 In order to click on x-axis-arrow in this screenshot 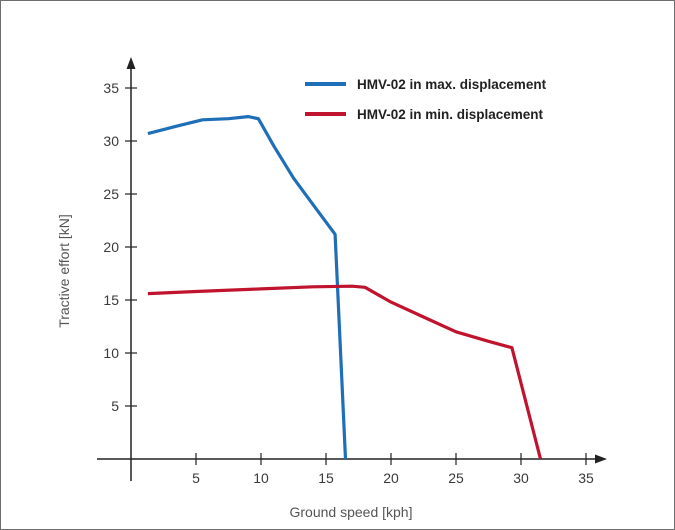, I will do `click(601, 459)`.